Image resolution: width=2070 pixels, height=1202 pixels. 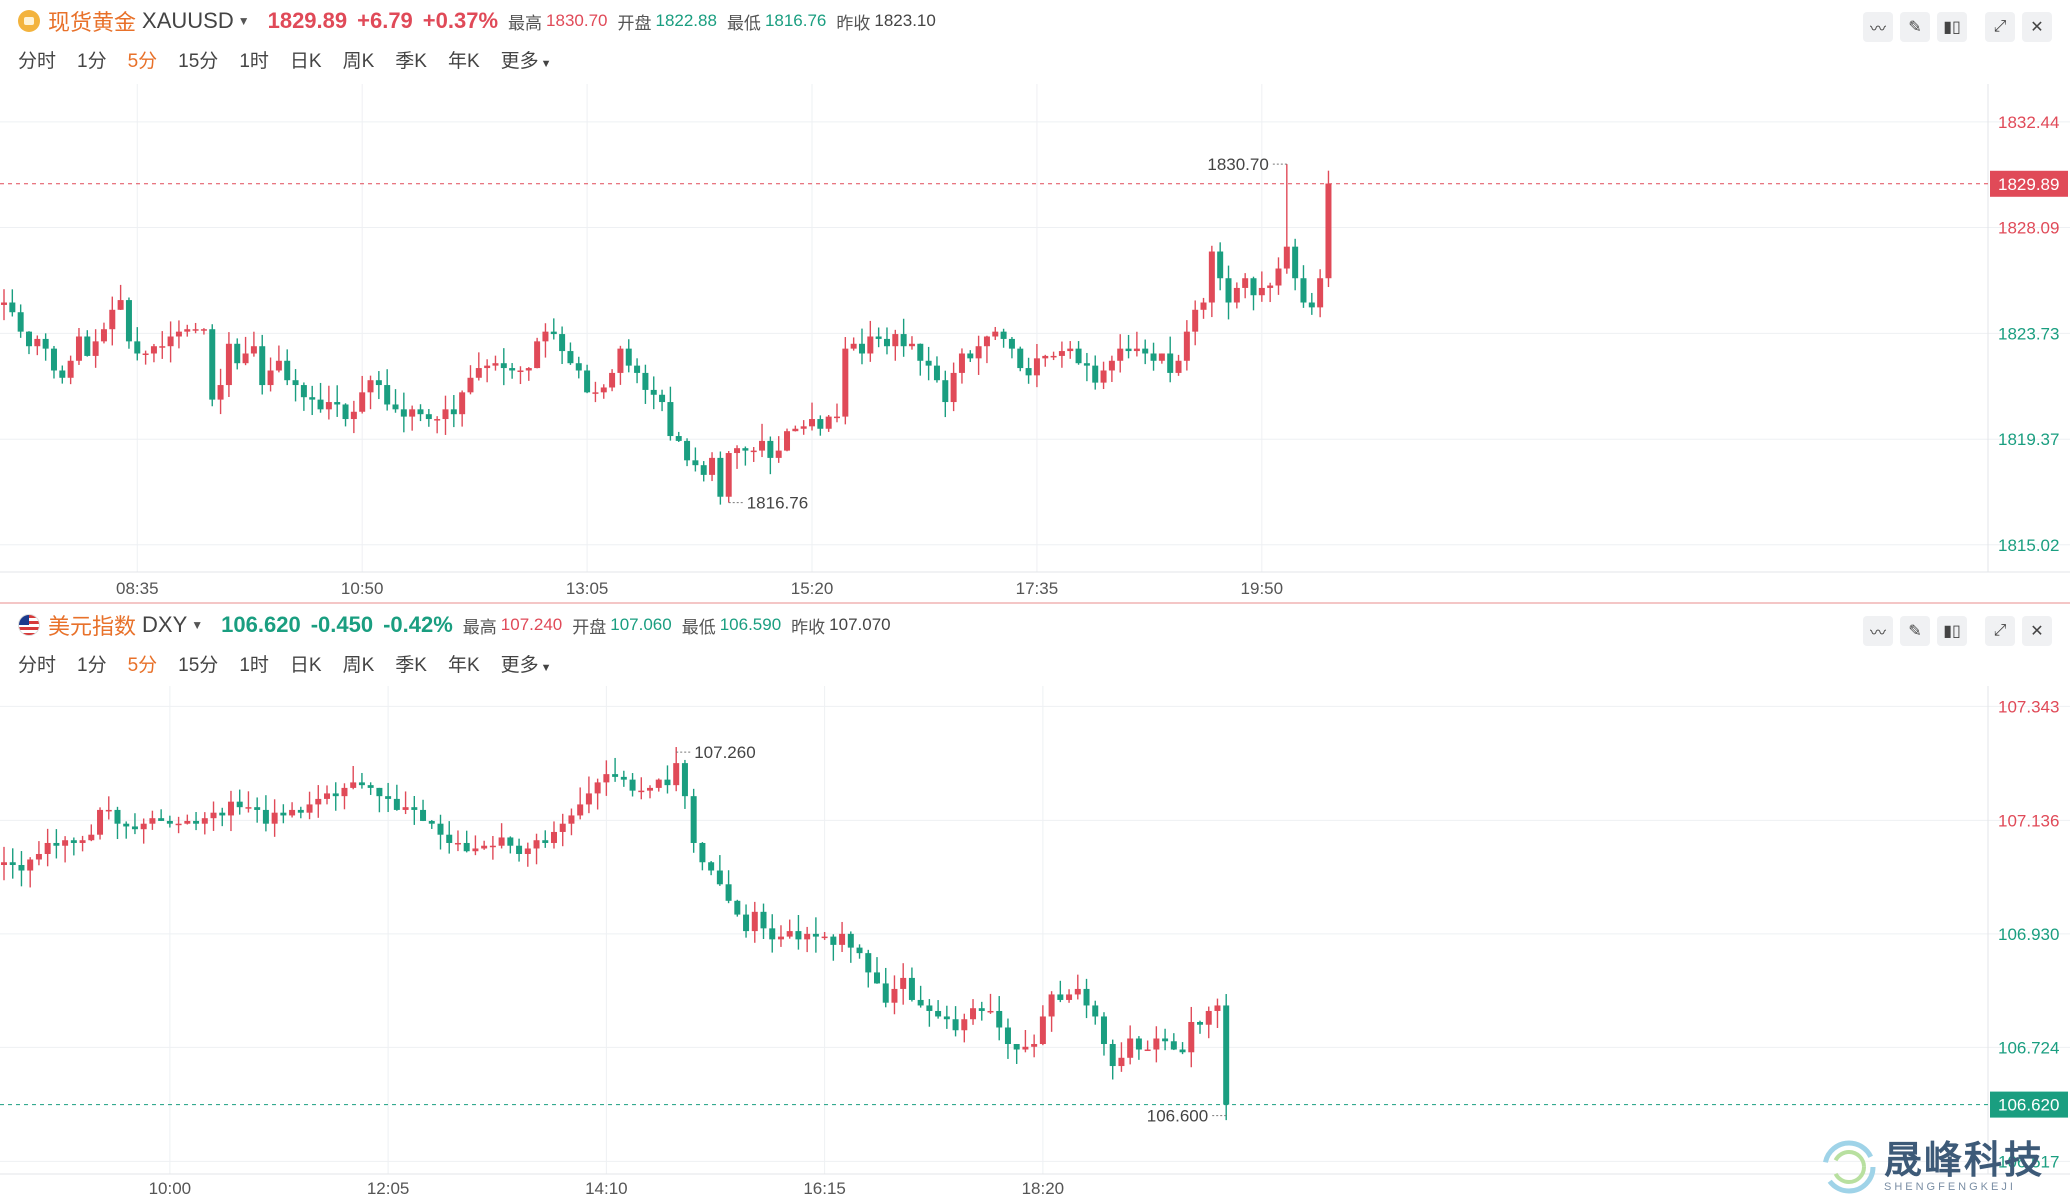 I want to click on symbol-code: DXY, so click(x=165, y=624).